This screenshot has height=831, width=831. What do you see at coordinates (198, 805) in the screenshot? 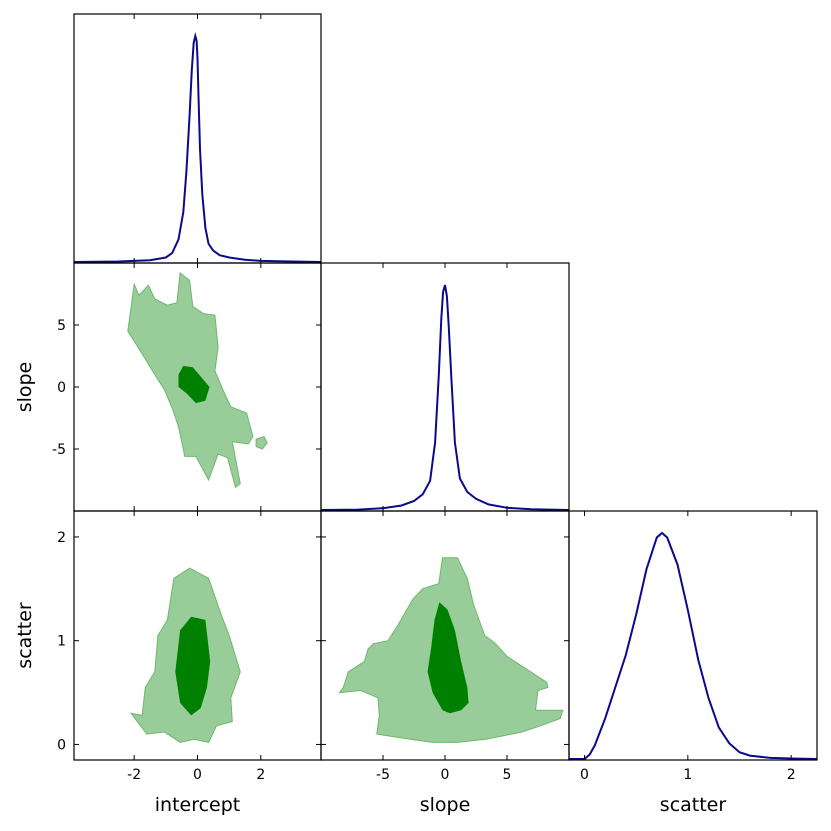
I see `xlabel-intercept: intercept` at bounding box center [198, 805].